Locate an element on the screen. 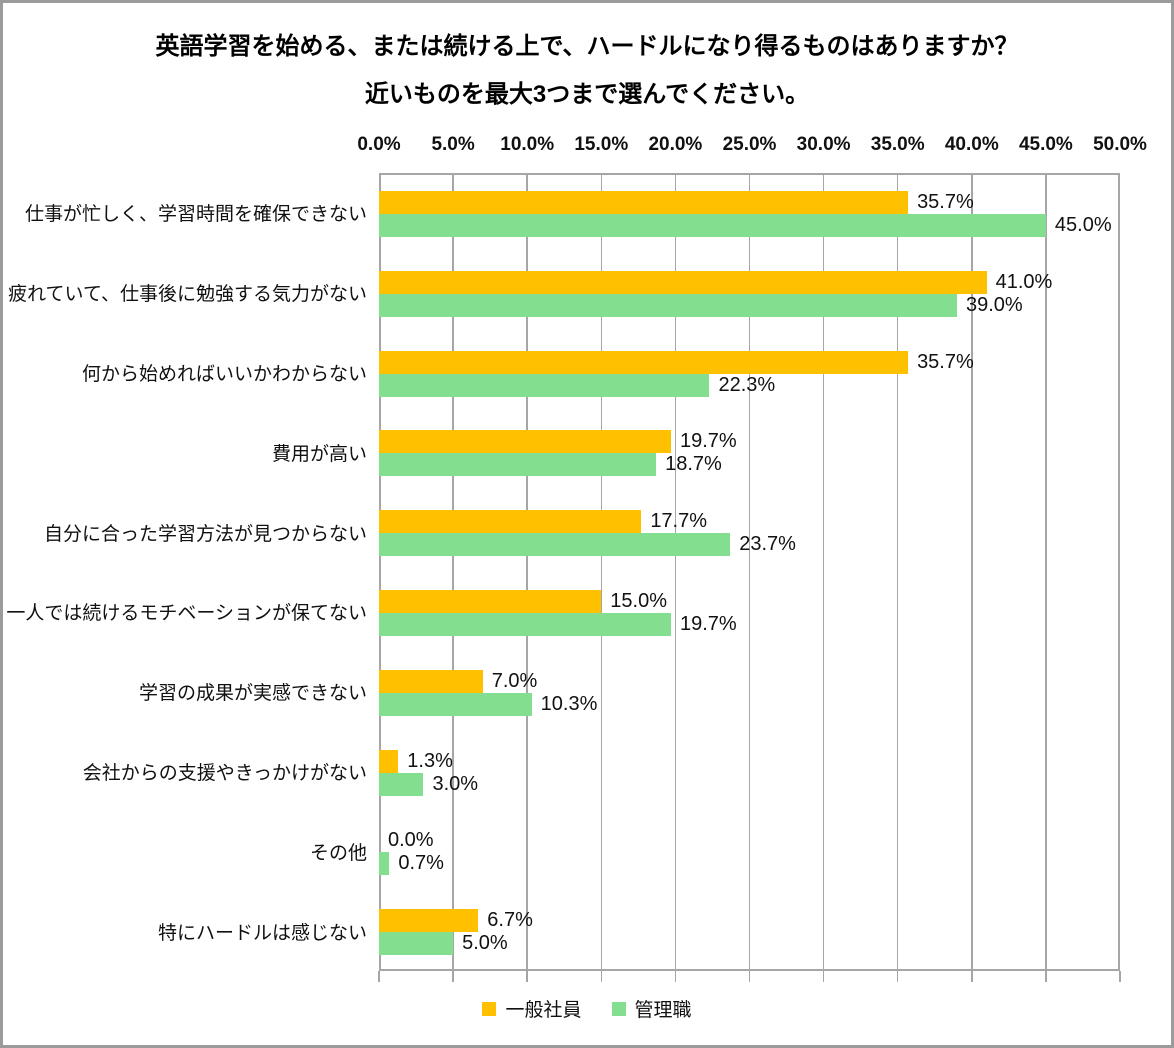 Image resolution: width=1174 pixels, height=1048 pixels. value-label: 18.7% is located at coordinates (693, 464).